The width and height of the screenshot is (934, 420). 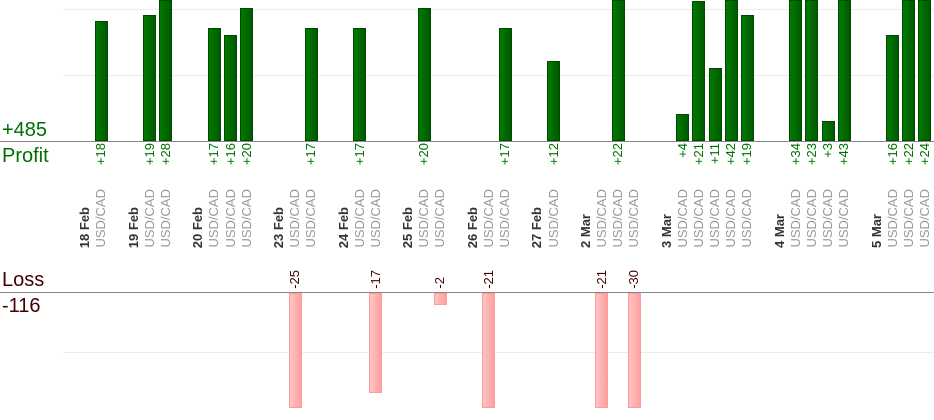 What do you see at coordinates (472, 227) in the screenshot?
I see `date-label: 26 Feb` at bounding box center [472, 227].